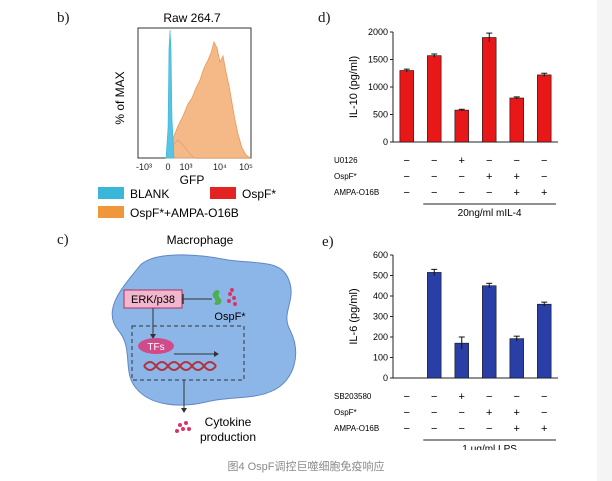 This screenshot has width=612, height=481. Describe the element at coordinates (354, 87) in the screenshot. I see `y-axis-label: IL-10 (pg/ml)` at that location.